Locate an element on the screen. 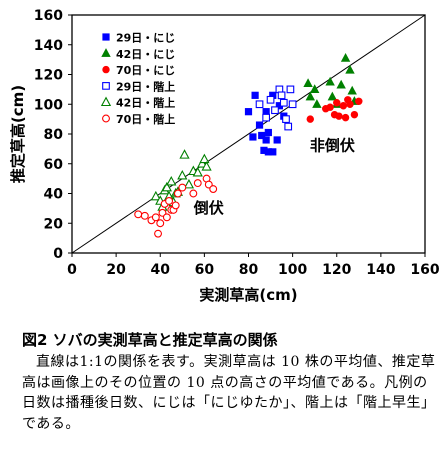 The image size is (446, 474). y-tick-label: 80 is located at coordinates (54, 135).